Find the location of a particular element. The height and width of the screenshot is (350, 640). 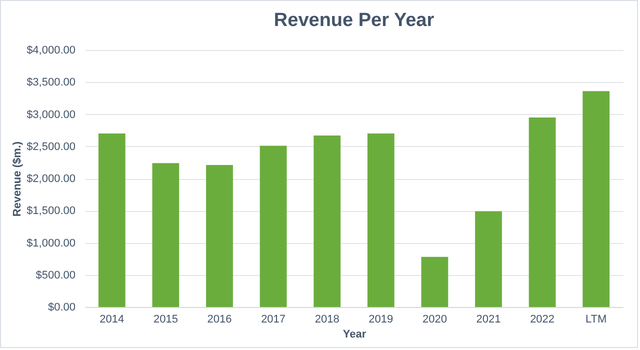

y-tick-label: $500.00 is located at coordinates (56, 275).